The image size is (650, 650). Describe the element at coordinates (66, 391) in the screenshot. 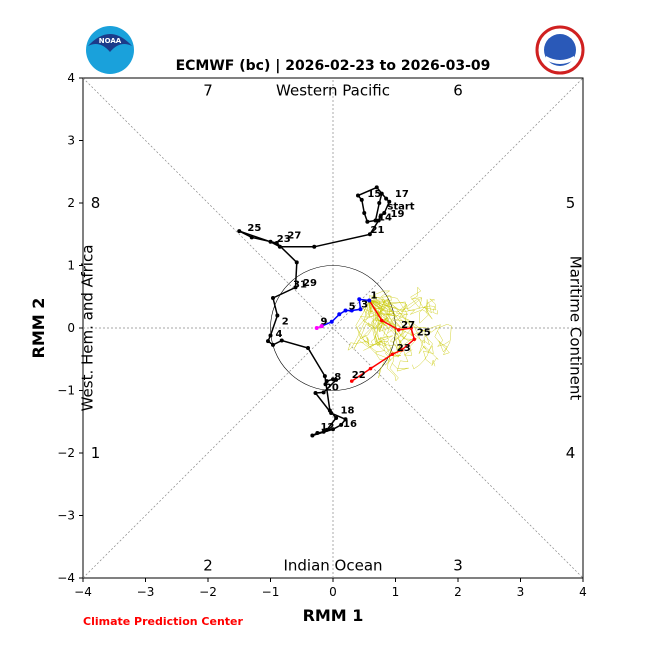

I see `y-tick-label: −1` at that location.